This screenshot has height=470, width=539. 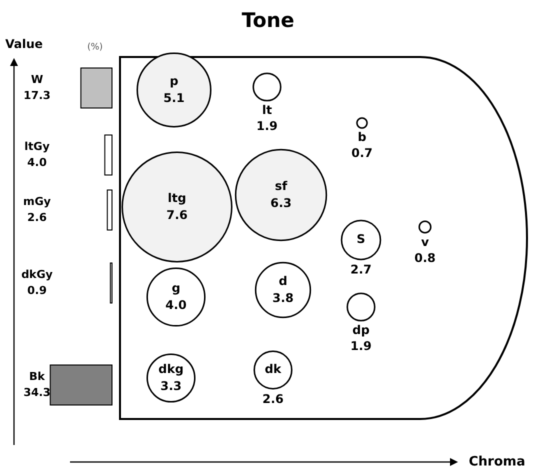 What do you see at coordinates (37, 392) in the screenshot?
I see `data-label: 34.3` at bounding box center [37, 392].